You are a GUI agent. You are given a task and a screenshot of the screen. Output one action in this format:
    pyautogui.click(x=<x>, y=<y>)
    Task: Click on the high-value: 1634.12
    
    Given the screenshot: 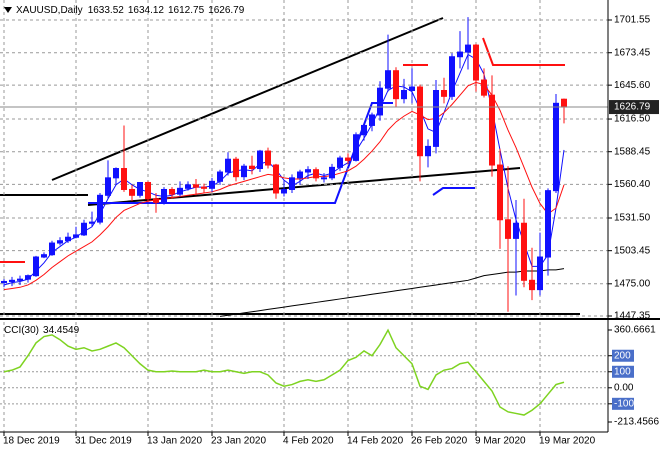 What is the action you would take?
    pyautogui.click(x=146, y=10)
    